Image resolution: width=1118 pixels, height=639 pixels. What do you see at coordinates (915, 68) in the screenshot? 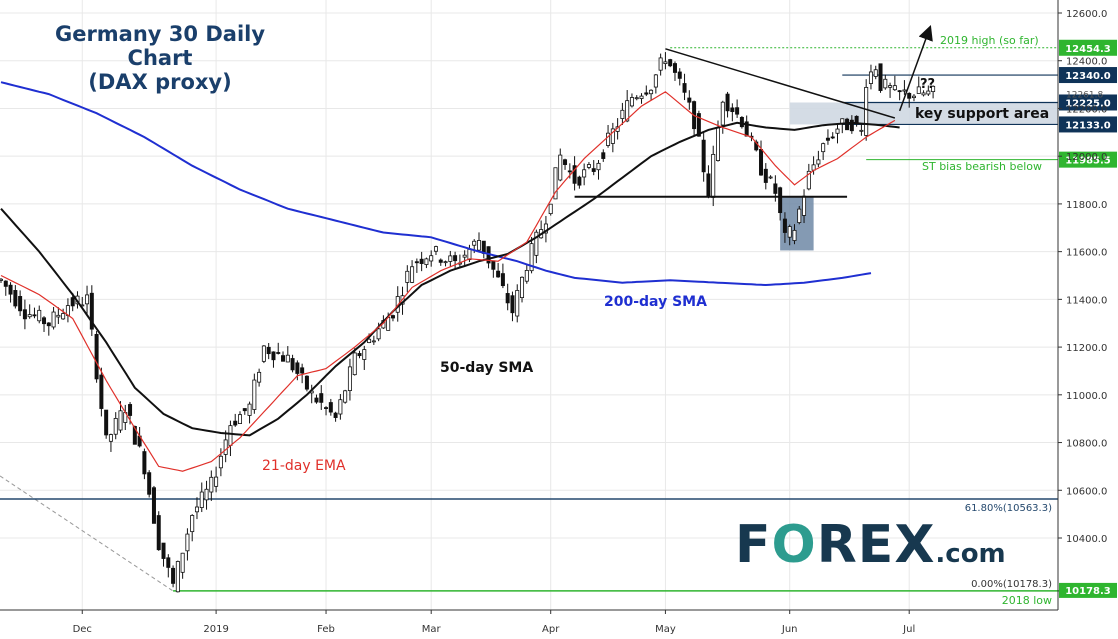
I see `arrow-up` at bounding box center [915, 68].